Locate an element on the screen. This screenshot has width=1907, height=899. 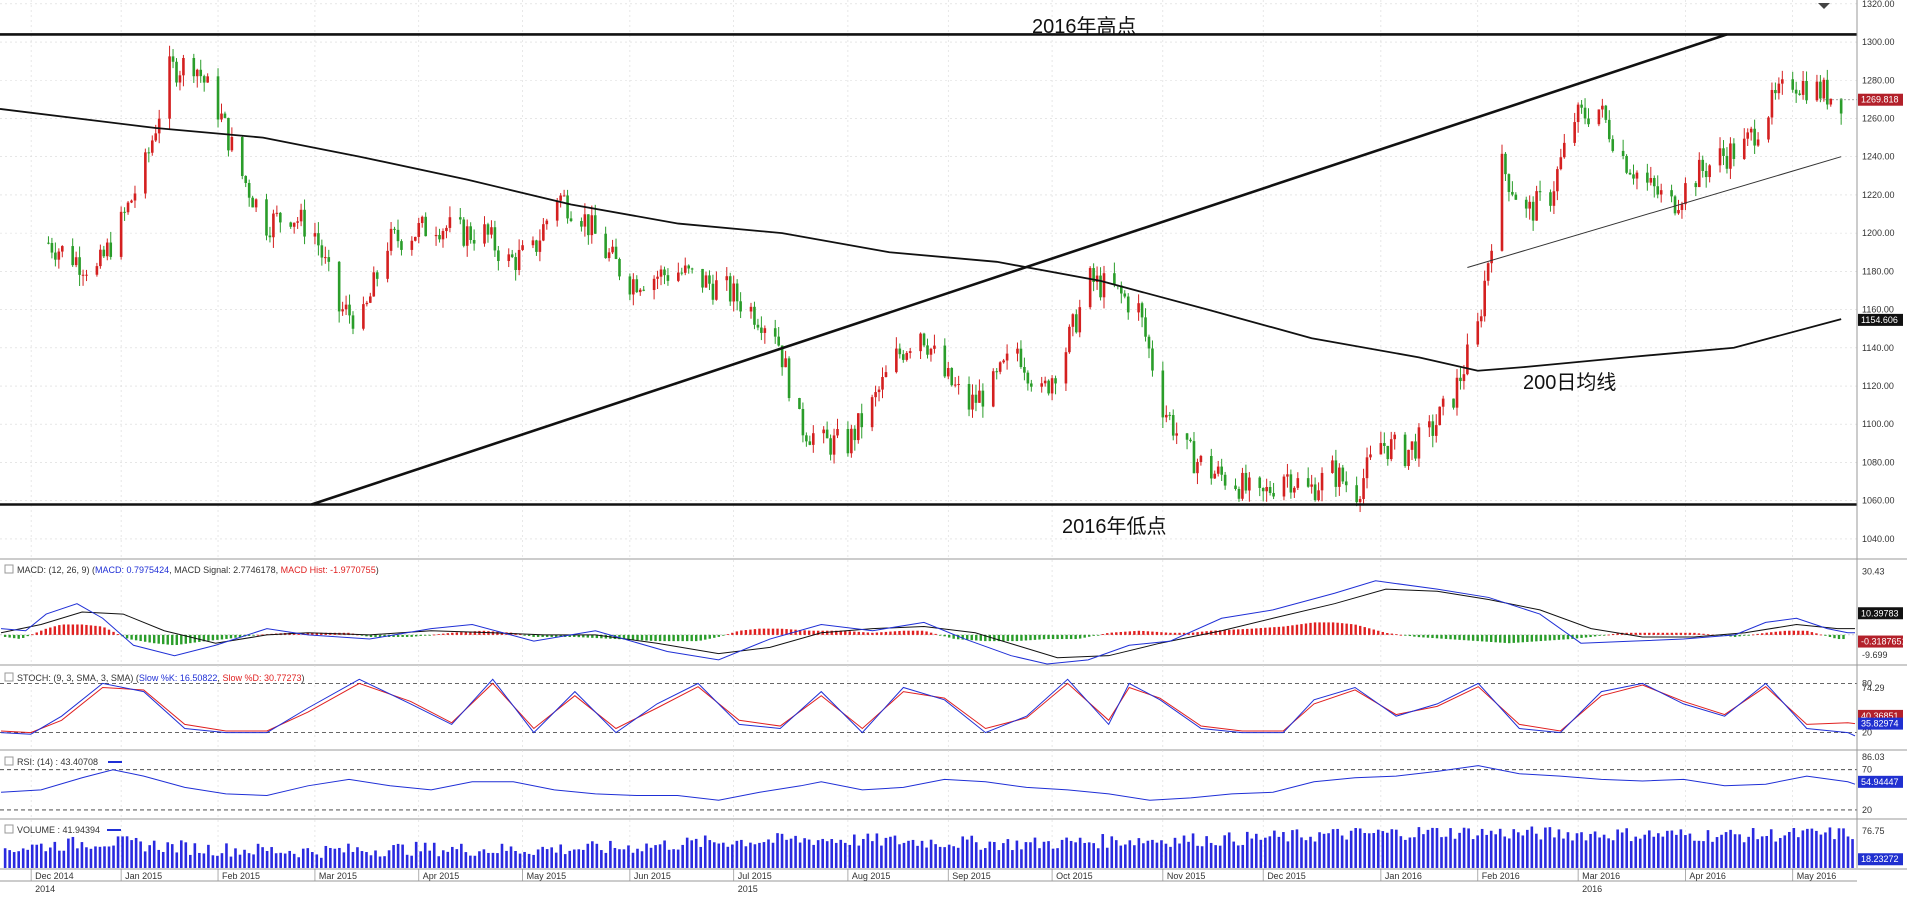
stoch-legend-box is located at coordinates (9, 677).